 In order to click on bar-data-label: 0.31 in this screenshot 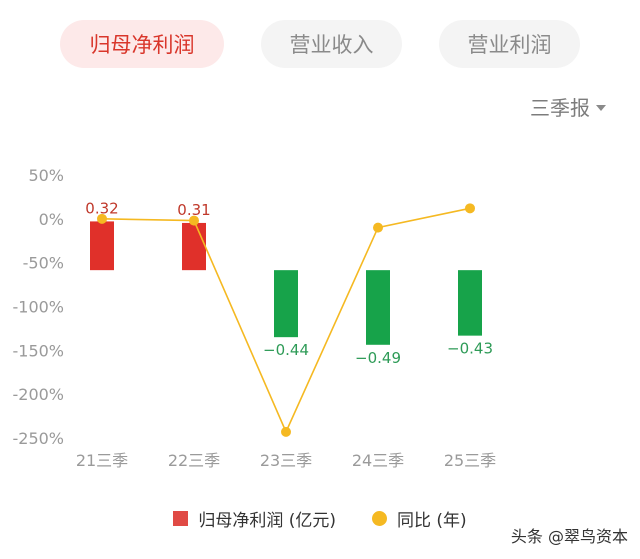, I will do `click(193, 210)`.